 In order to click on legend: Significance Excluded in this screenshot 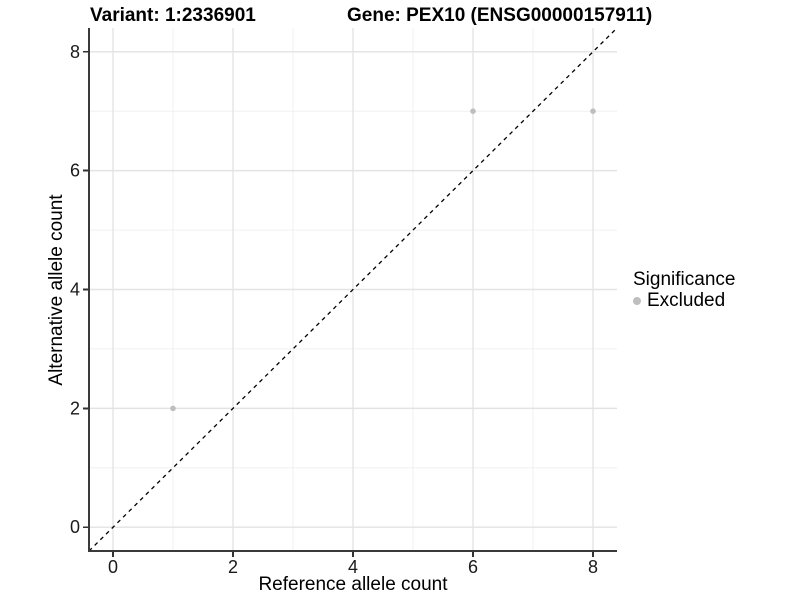, I will do `click(684, 290)`.